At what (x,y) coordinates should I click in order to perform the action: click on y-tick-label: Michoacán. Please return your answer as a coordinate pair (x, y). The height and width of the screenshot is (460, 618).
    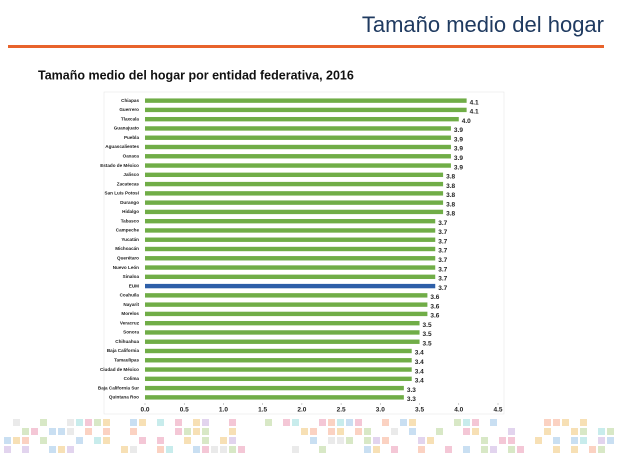
    Looking at the image, I should click on (127, 248).